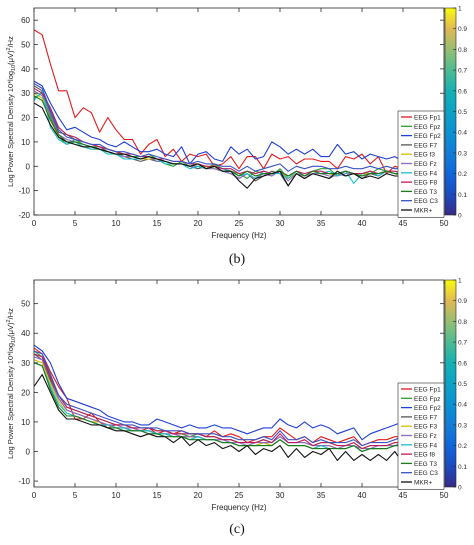 This screenshot has height=545, width=474. Describe the element at coordinates (237, 259) in the screenshot. I see `caption-b: (b)` at that location.